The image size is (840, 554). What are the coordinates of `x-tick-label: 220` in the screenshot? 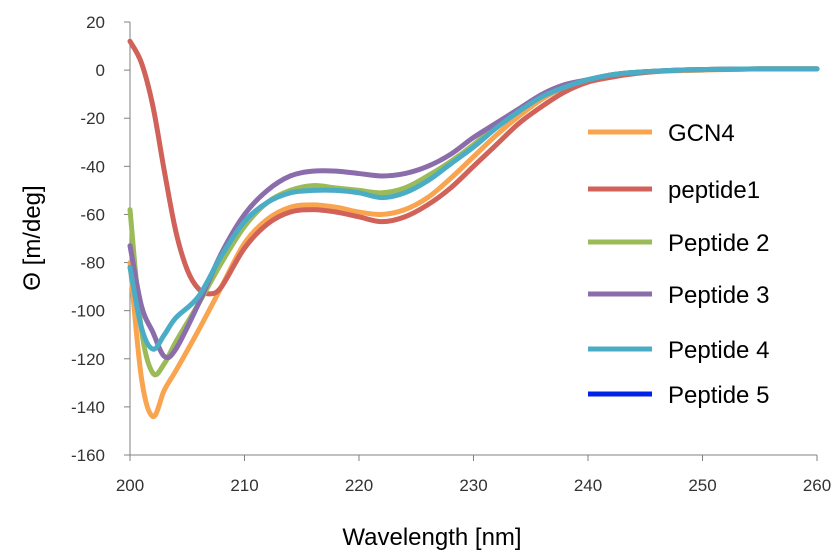 It's located at (359, 485).